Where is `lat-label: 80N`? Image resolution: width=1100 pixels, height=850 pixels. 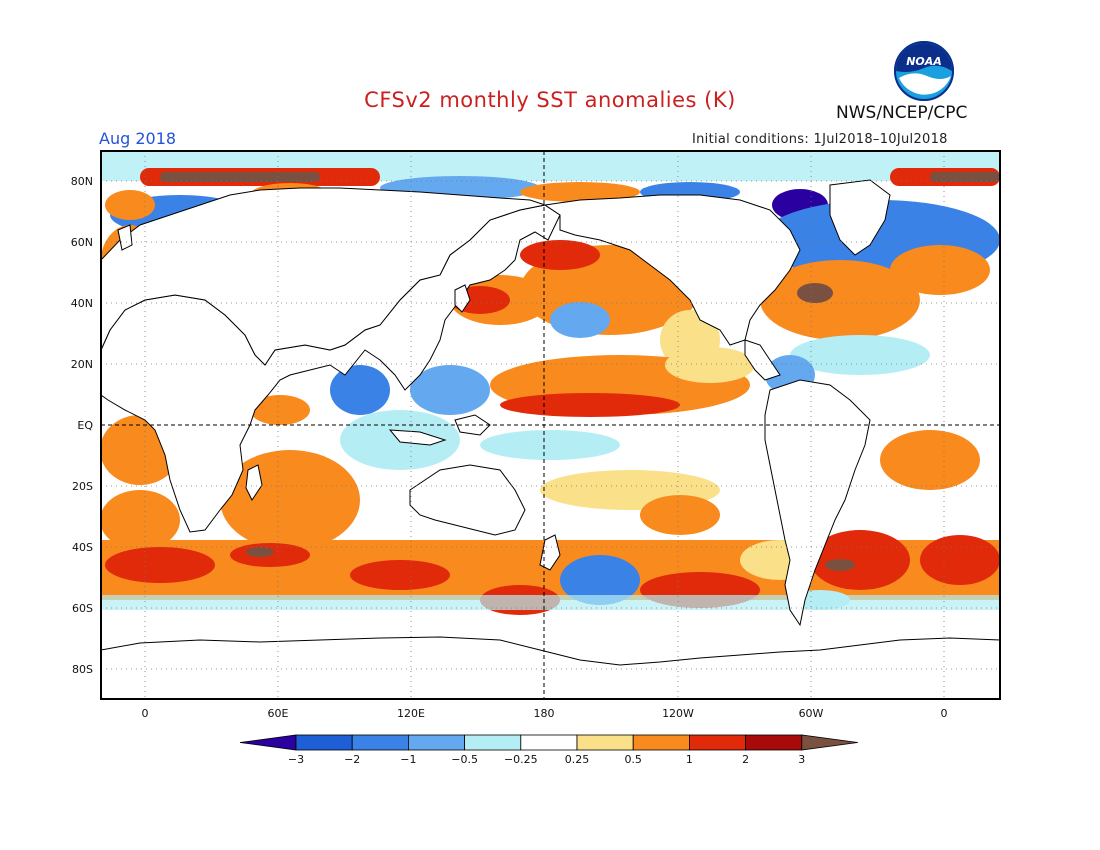
lat-label: 80N is located at coordinates (82, 181).